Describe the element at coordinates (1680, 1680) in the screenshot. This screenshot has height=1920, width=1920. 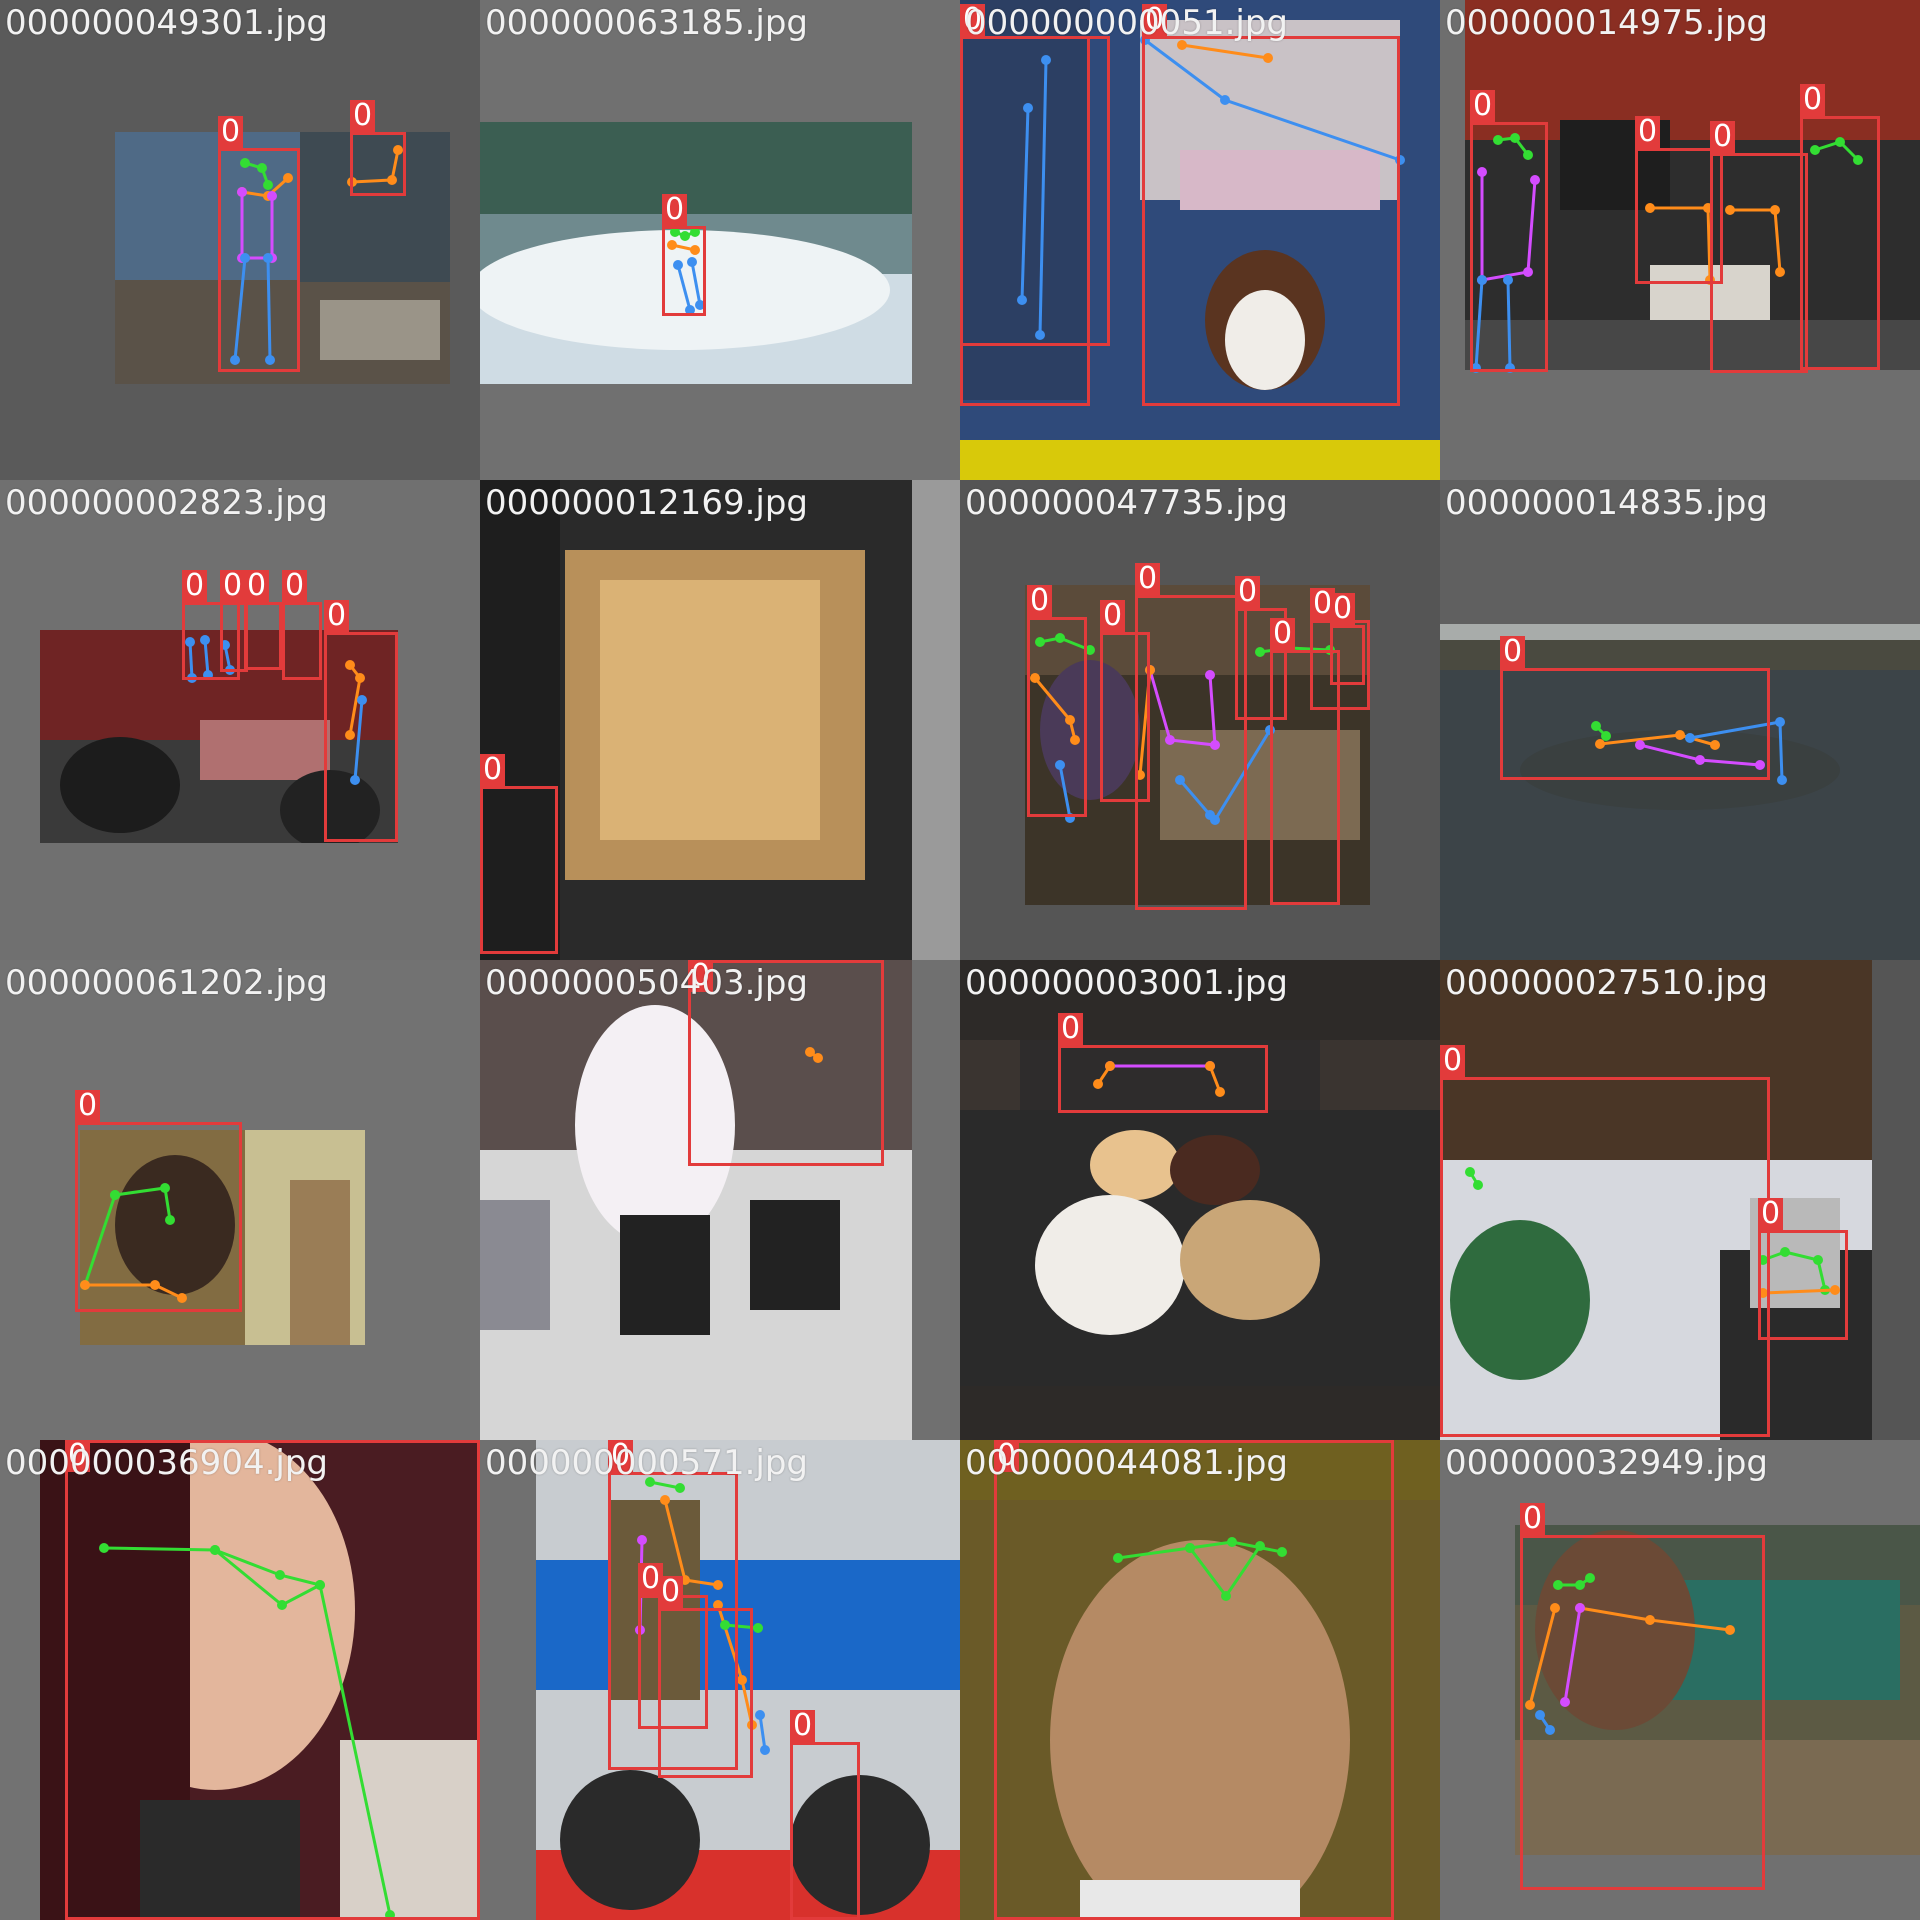
I see `mosaic-tile: 0 000000032949.jpg` at that location.